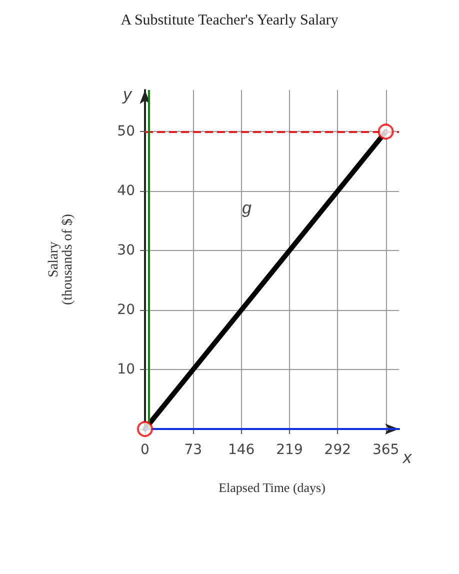  I want to click on y-tick-label: 20, so click(126, 310).